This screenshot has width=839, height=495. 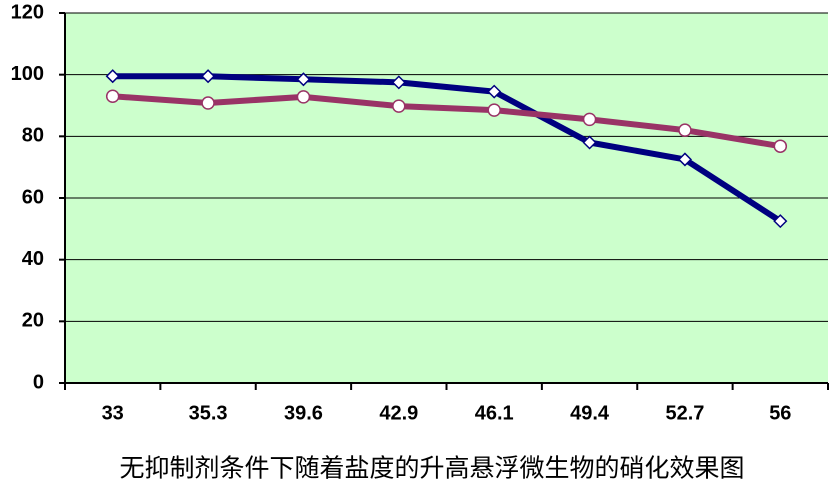 What do you see at coordinates (27, 74) in the screenshot?
I see `y-tick-label: 100` at bounding box center [27, 74].